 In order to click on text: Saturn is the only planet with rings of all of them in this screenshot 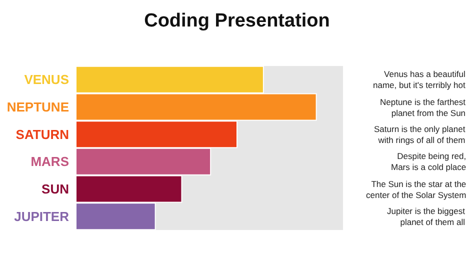, I will do `click(420, 135)`.